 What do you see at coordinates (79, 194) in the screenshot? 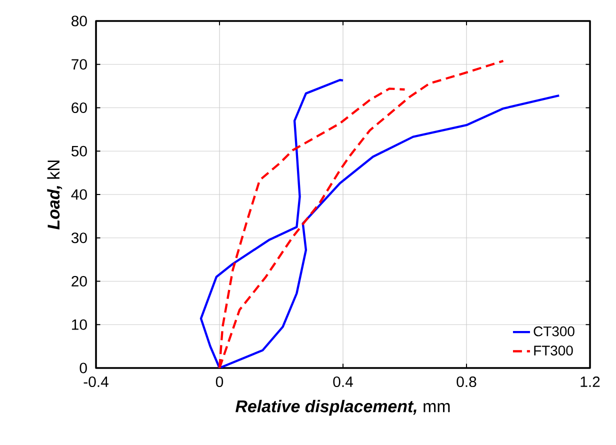
I see `y-tick-label: 40` at bounding box center [79, 194].